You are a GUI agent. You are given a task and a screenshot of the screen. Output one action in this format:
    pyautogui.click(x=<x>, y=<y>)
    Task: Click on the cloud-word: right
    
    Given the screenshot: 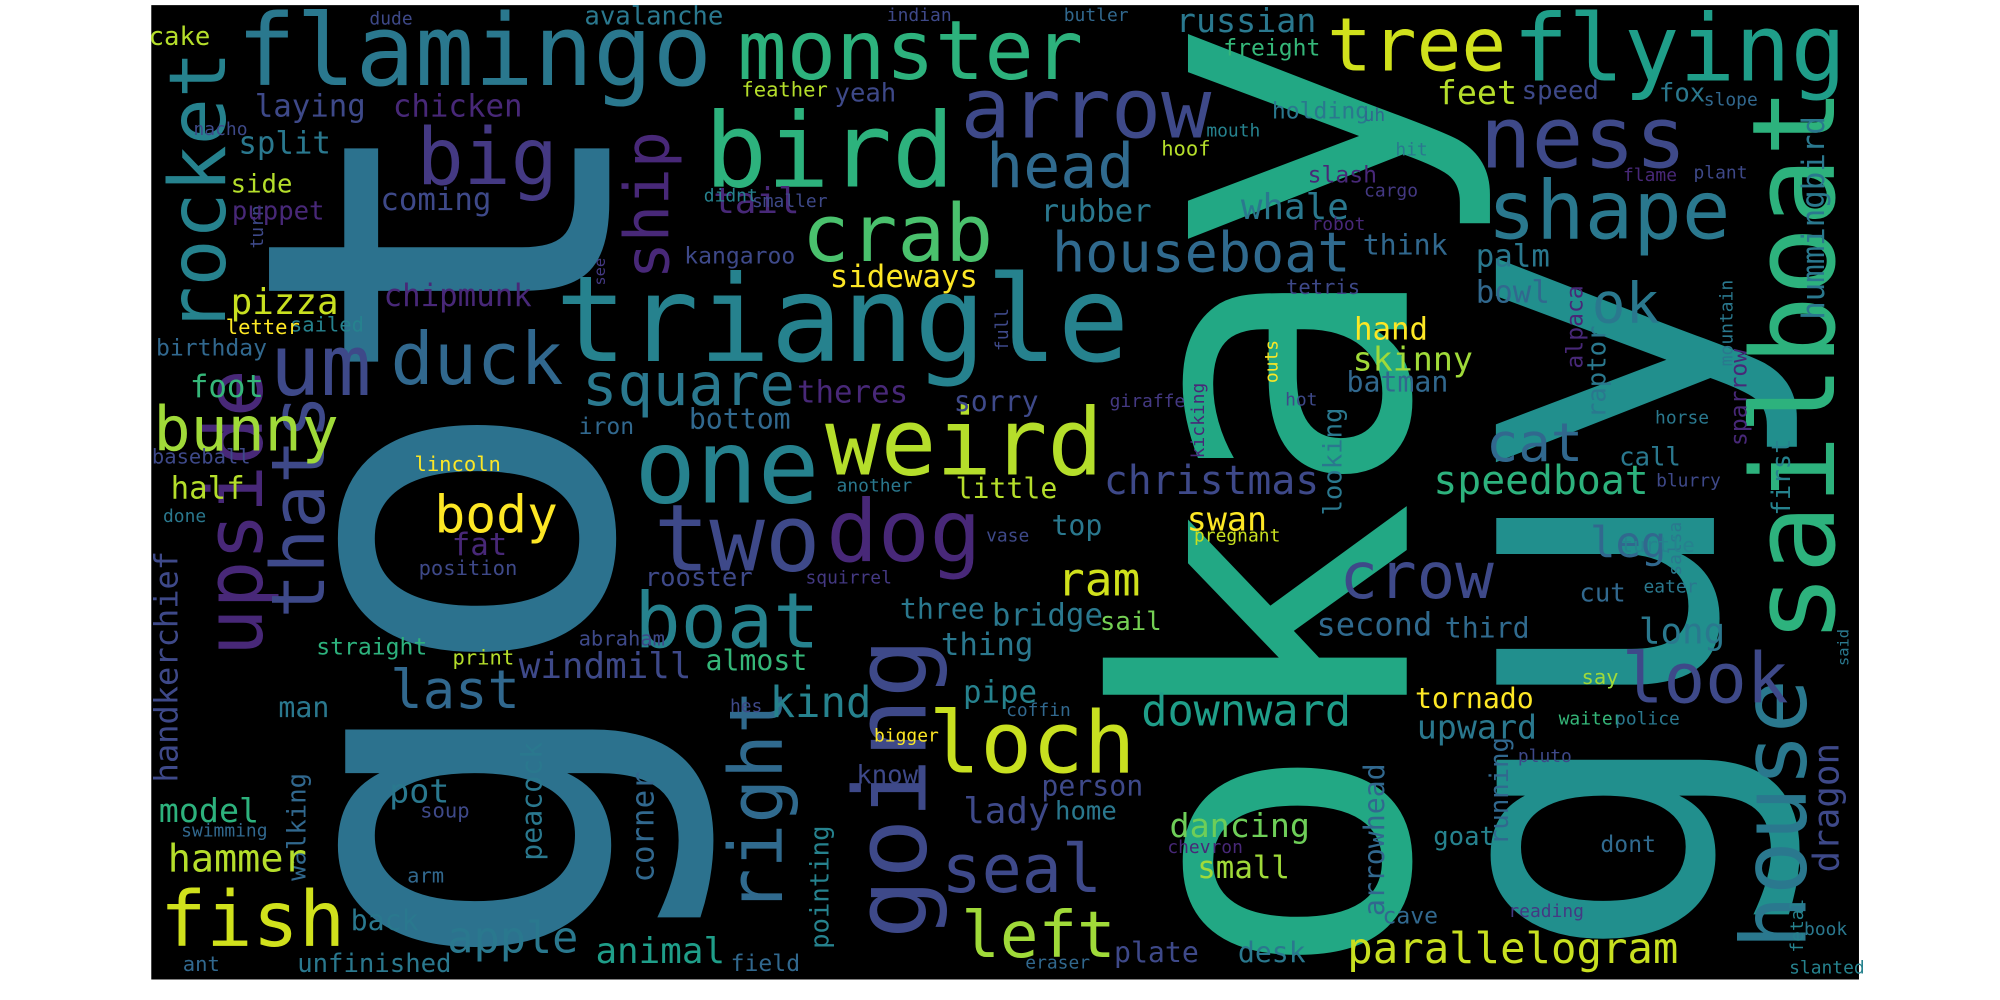 What is the action you would take?
    pyautogui.click(x=756, y=801)
    